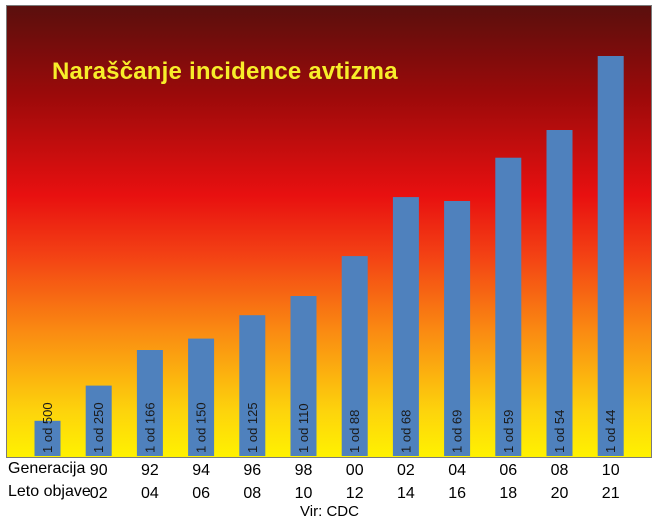 This screenshot has width=659, height=525. What do you see at coordinates (201, 470) in the screenshot?
I see `generation-tick-2: 94` at bounding box center [201, 470].